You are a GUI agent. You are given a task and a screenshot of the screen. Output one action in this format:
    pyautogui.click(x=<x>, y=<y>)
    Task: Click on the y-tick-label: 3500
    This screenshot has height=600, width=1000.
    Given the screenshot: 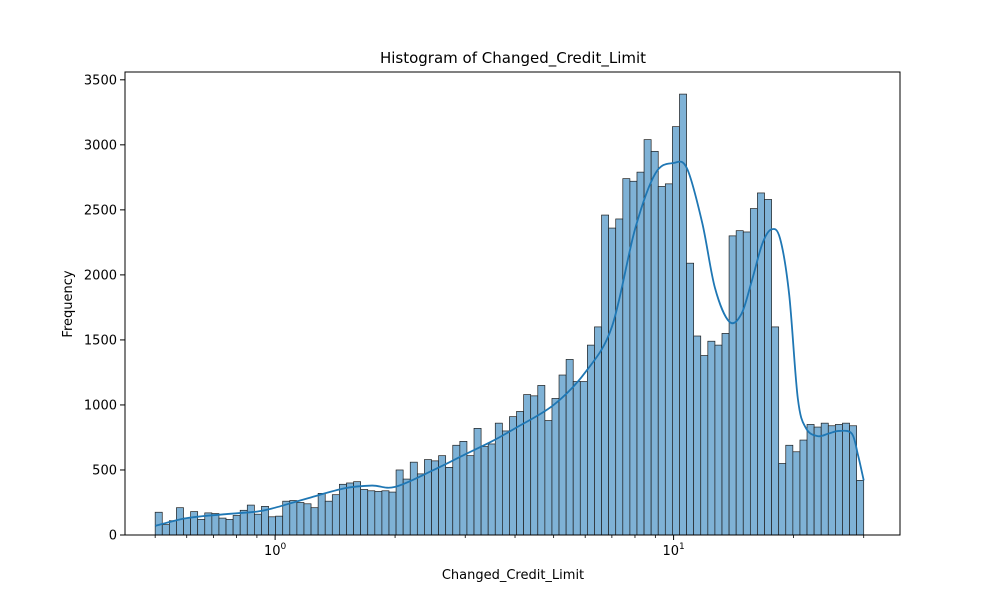 What is the action you would take?
    pyautogui.click(x=100, y=80)
    